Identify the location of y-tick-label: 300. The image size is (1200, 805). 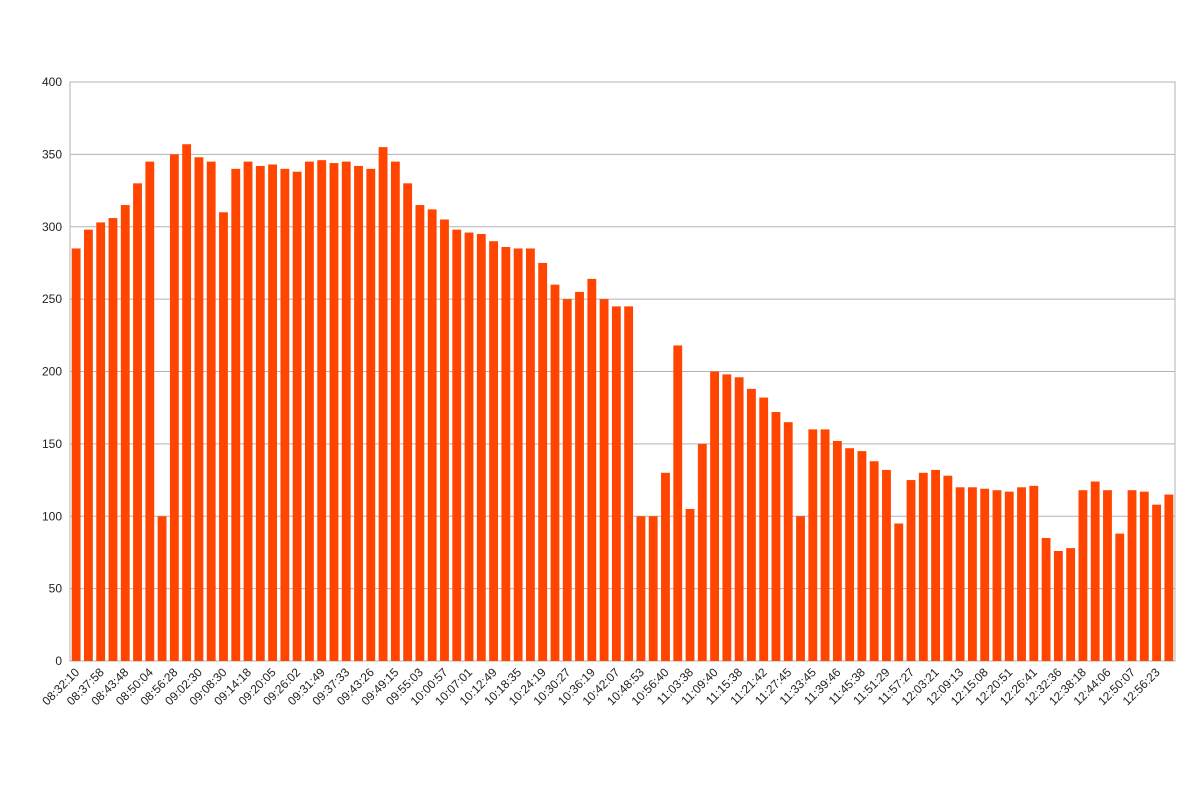
(52, 227).